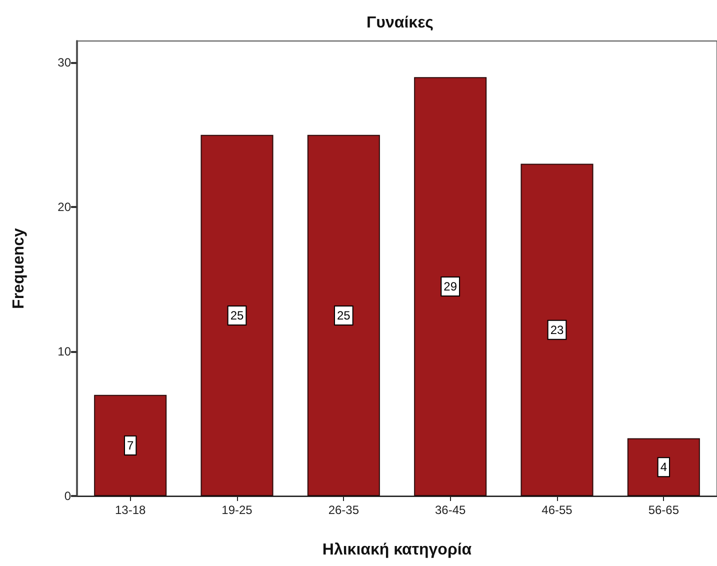 This screenshot has height=566, width=717. What do you see at coordinates (237, 510) in the screenshot?
I see `x-tick-label: 19-25` at bounding box center [237, 510].